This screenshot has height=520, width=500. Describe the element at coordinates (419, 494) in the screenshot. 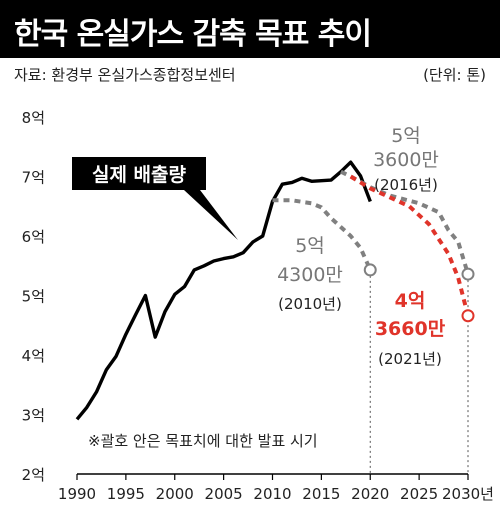

I see `x-tick-label: 2025` at that location.